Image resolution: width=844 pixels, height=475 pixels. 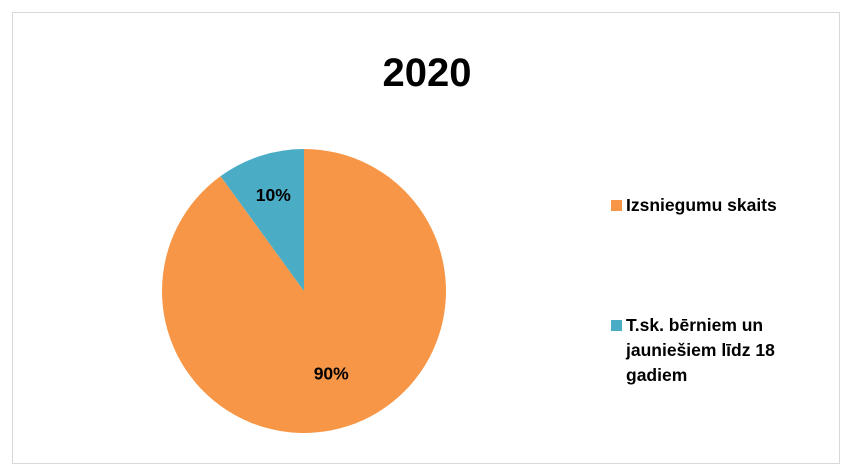 What do you see at coordinates (331, 373) in the screenshot?
I see `pie-data-label-0: 90%` at bounding box center [331, 373].